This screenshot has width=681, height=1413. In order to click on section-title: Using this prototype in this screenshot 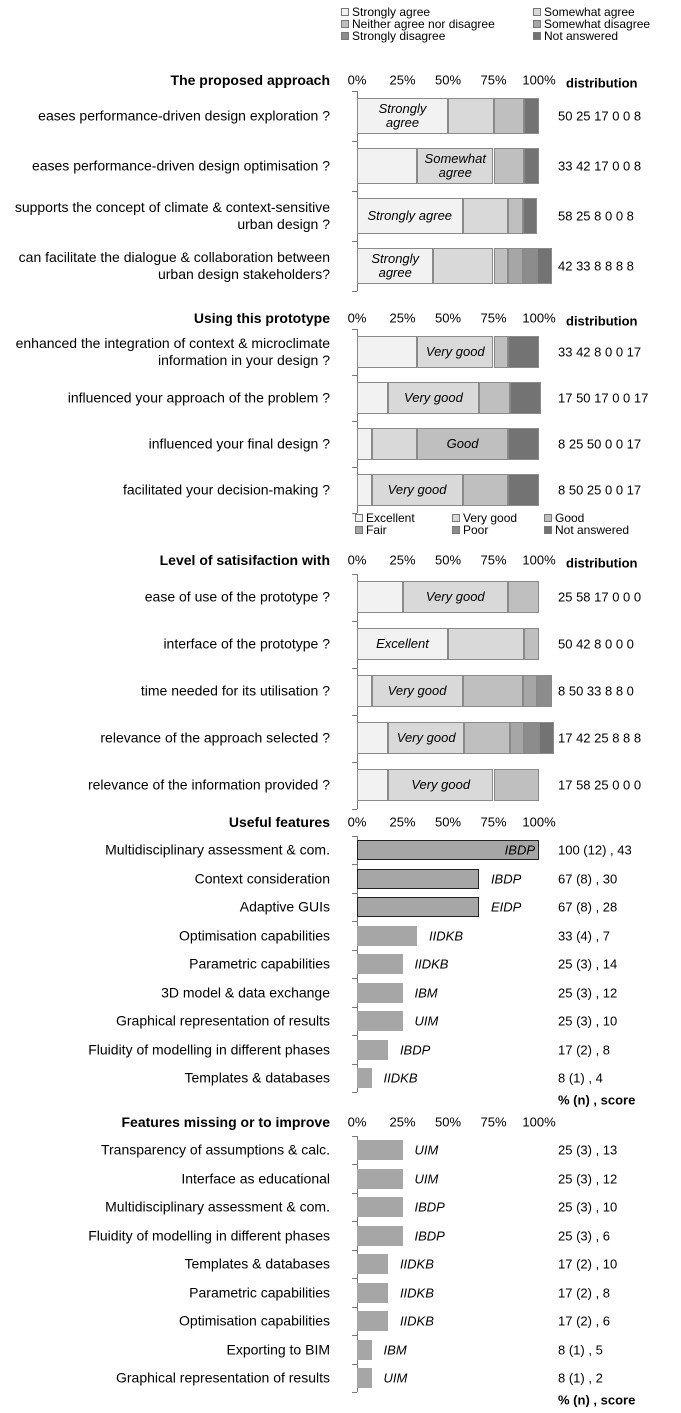, I will do `click(261, 318)`.